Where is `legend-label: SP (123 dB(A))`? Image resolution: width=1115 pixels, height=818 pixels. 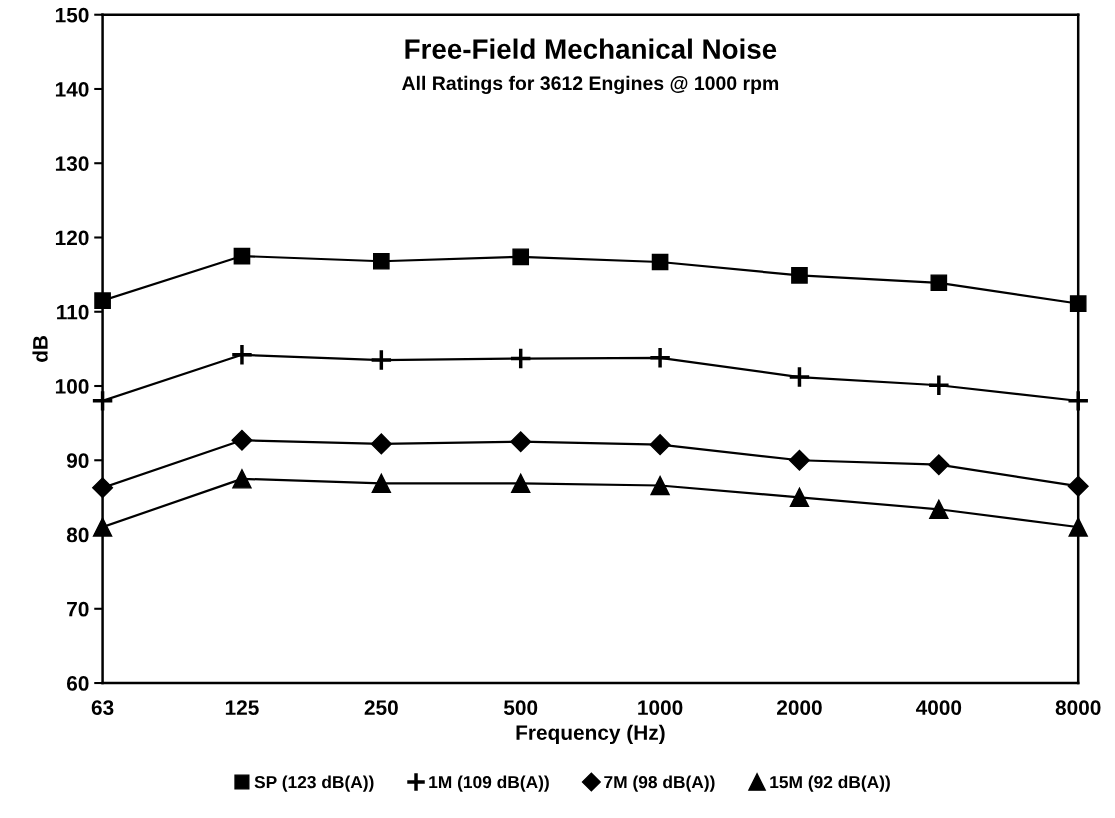
legend-label: SP (123 dB(A)) is located at coordinates (314, 783).